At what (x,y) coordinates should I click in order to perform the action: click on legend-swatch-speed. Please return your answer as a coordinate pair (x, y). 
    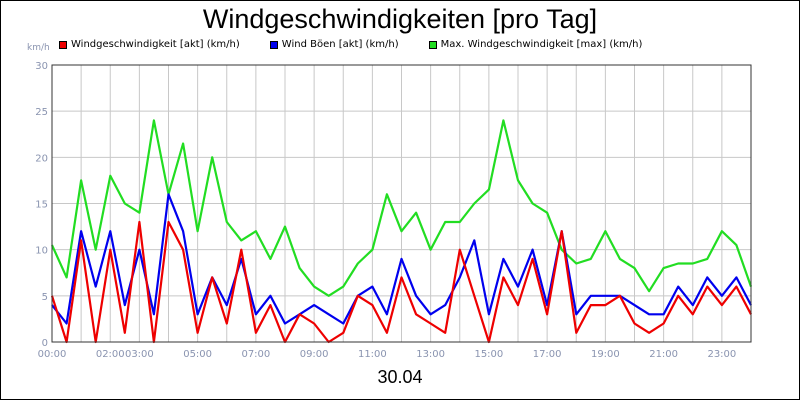
    Looking at the image, I should click on (63, 44).